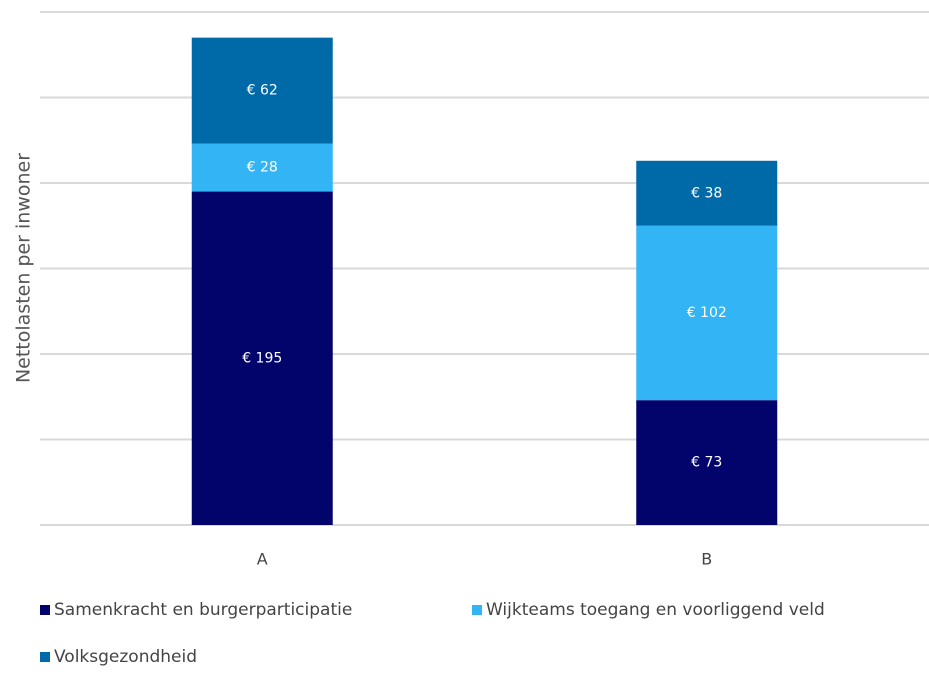  What do you see at coordinates (203, 610) in the screenshot?
I see `legend-label: Samenkracht en burgerparticipatie` at bounding box center [203, 610].